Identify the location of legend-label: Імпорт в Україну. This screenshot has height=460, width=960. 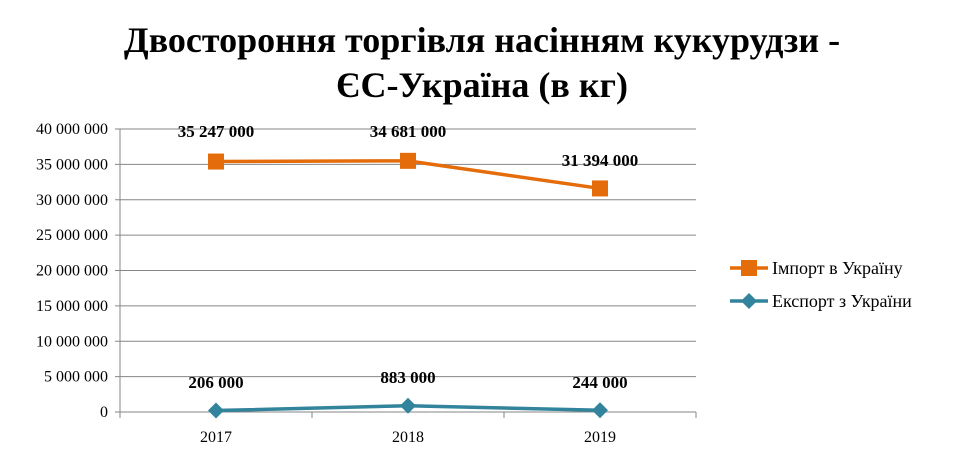
(837, 268).